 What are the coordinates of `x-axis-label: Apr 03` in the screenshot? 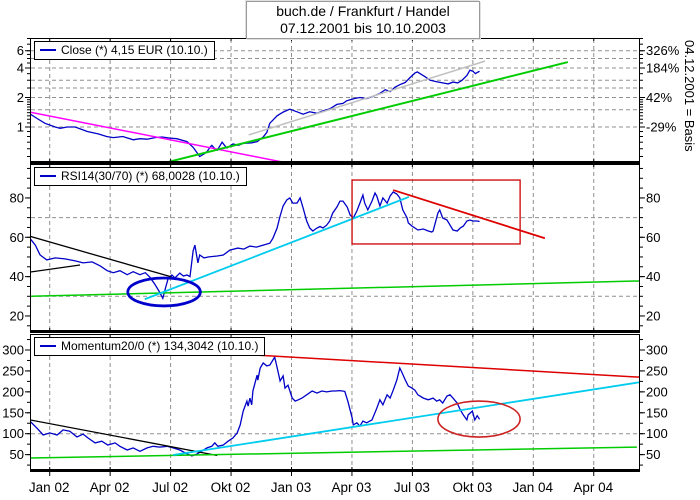 It's located at (352, 487).